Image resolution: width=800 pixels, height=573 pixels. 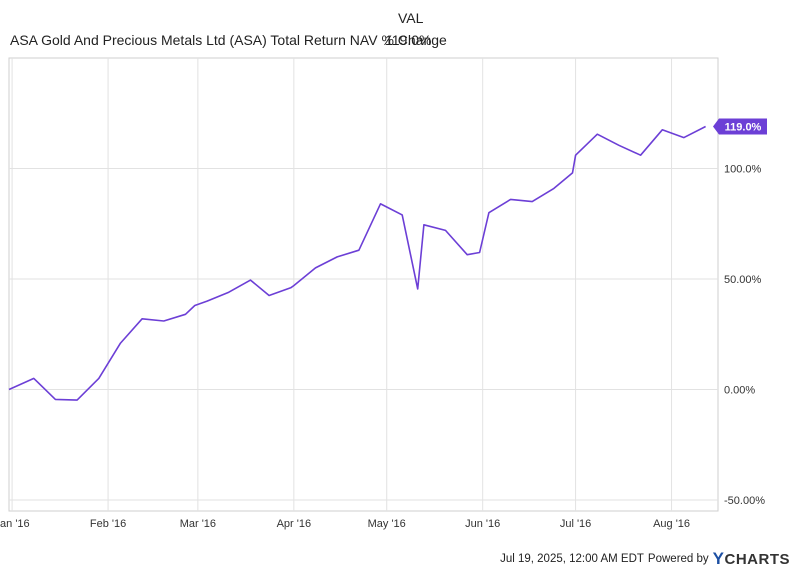 What do you see at coordinates (572, 559) in the screenshot?
I see `footer-timestamp: Jul 19, 2025, 12:00 AM EDT` at bounding box center [572, 559].